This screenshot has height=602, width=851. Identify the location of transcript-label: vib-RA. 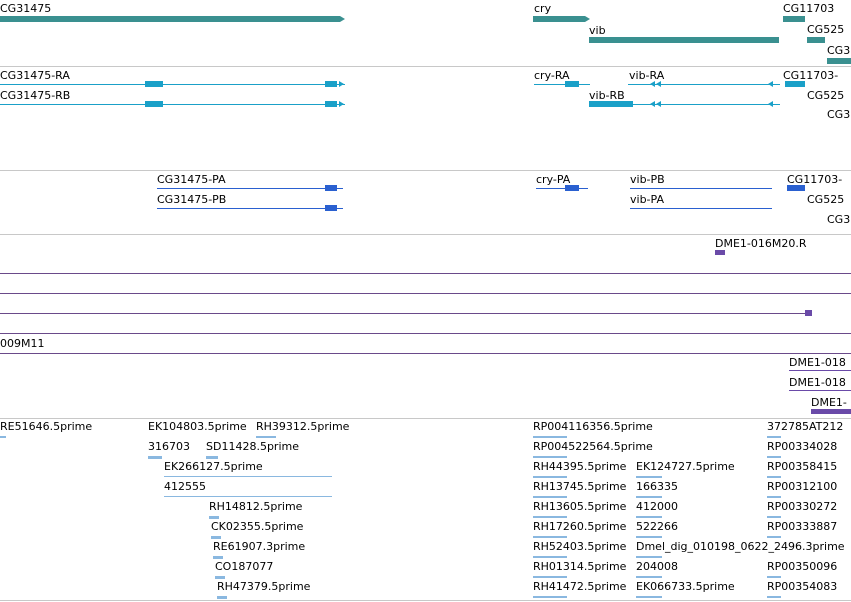
(647, 75).